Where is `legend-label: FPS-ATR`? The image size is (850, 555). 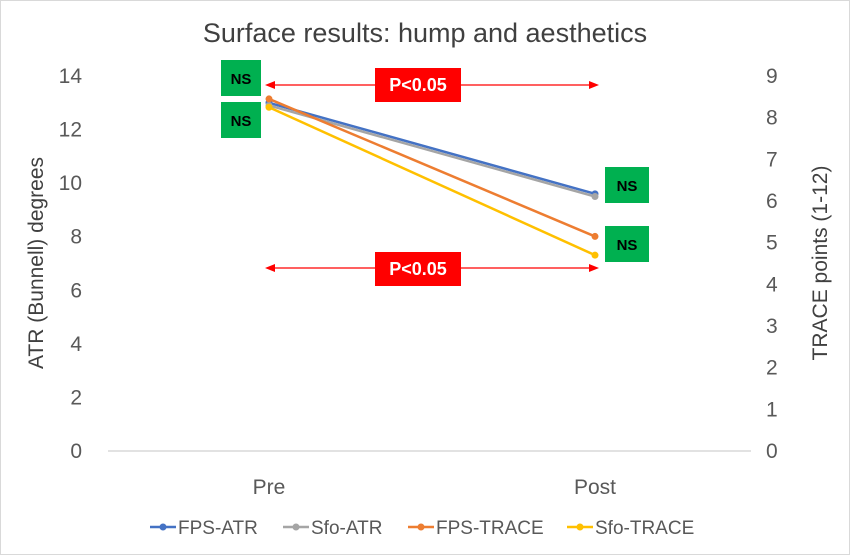 legend-label: FPS-ATR is located at coordinates (218, 528).